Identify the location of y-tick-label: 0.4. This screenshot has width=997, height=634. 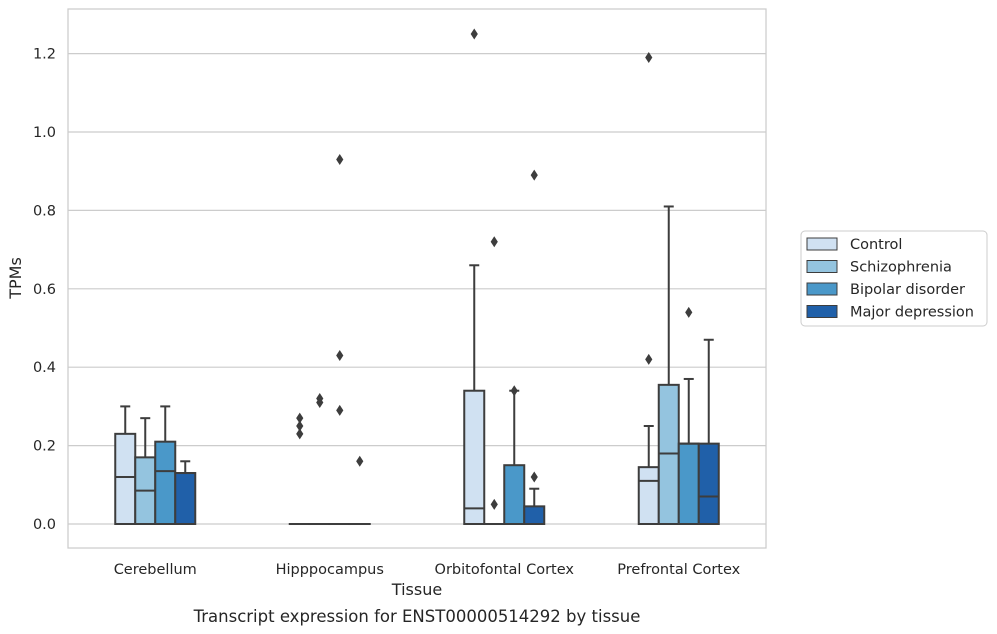
(44, 368).